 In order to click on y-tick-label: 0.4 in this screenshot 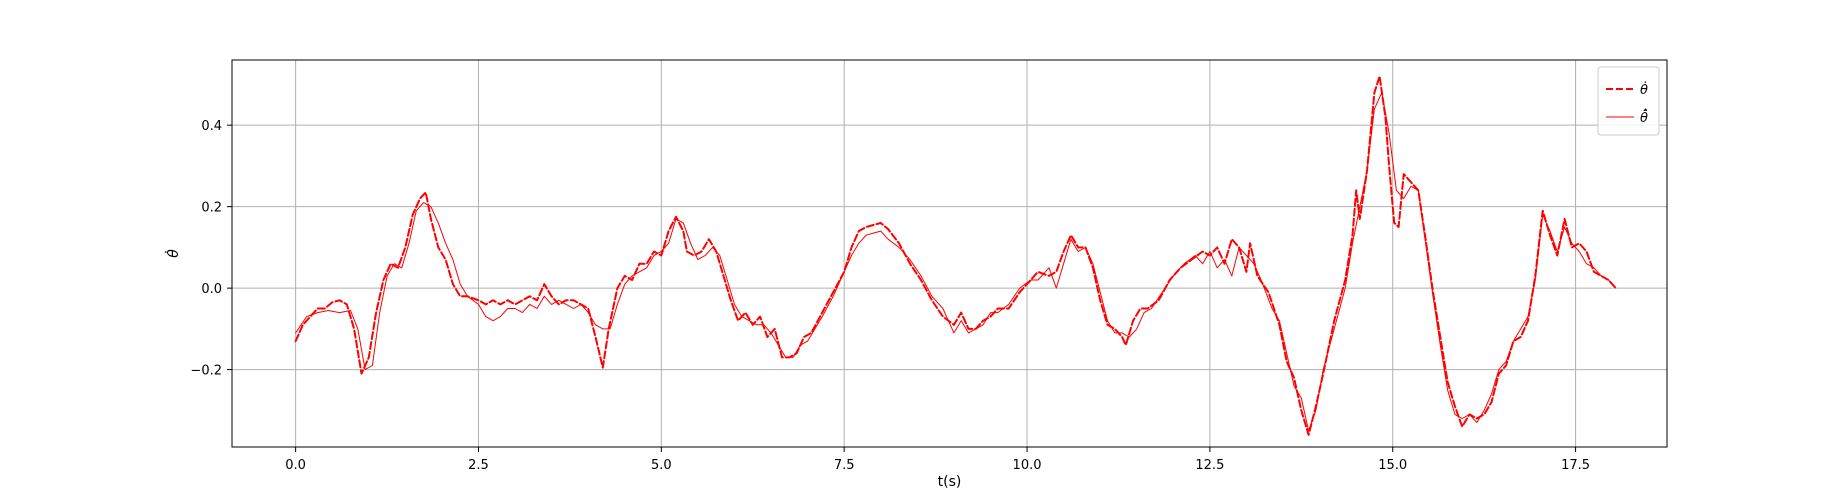, I will do `click(211, 126)`.